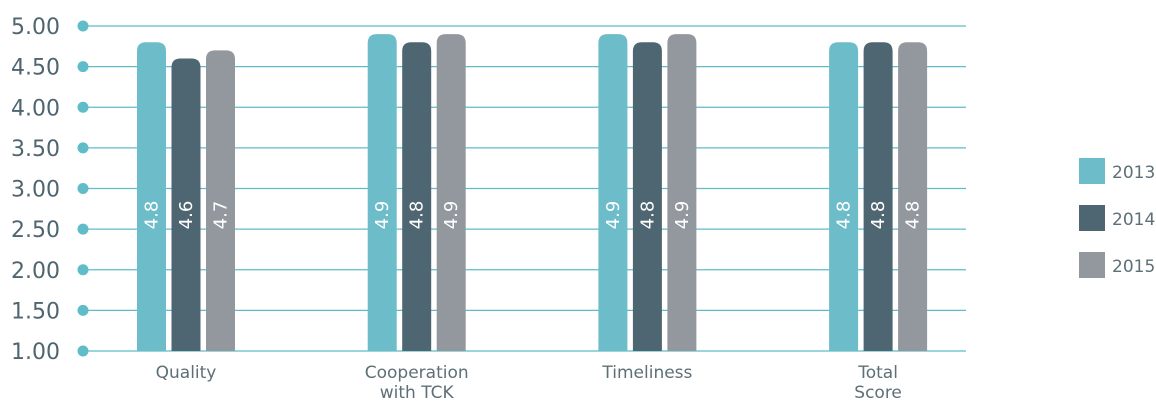 The image size is (1156, 403). I want to click on y-tick-label: 2.50, so click(35, 230).